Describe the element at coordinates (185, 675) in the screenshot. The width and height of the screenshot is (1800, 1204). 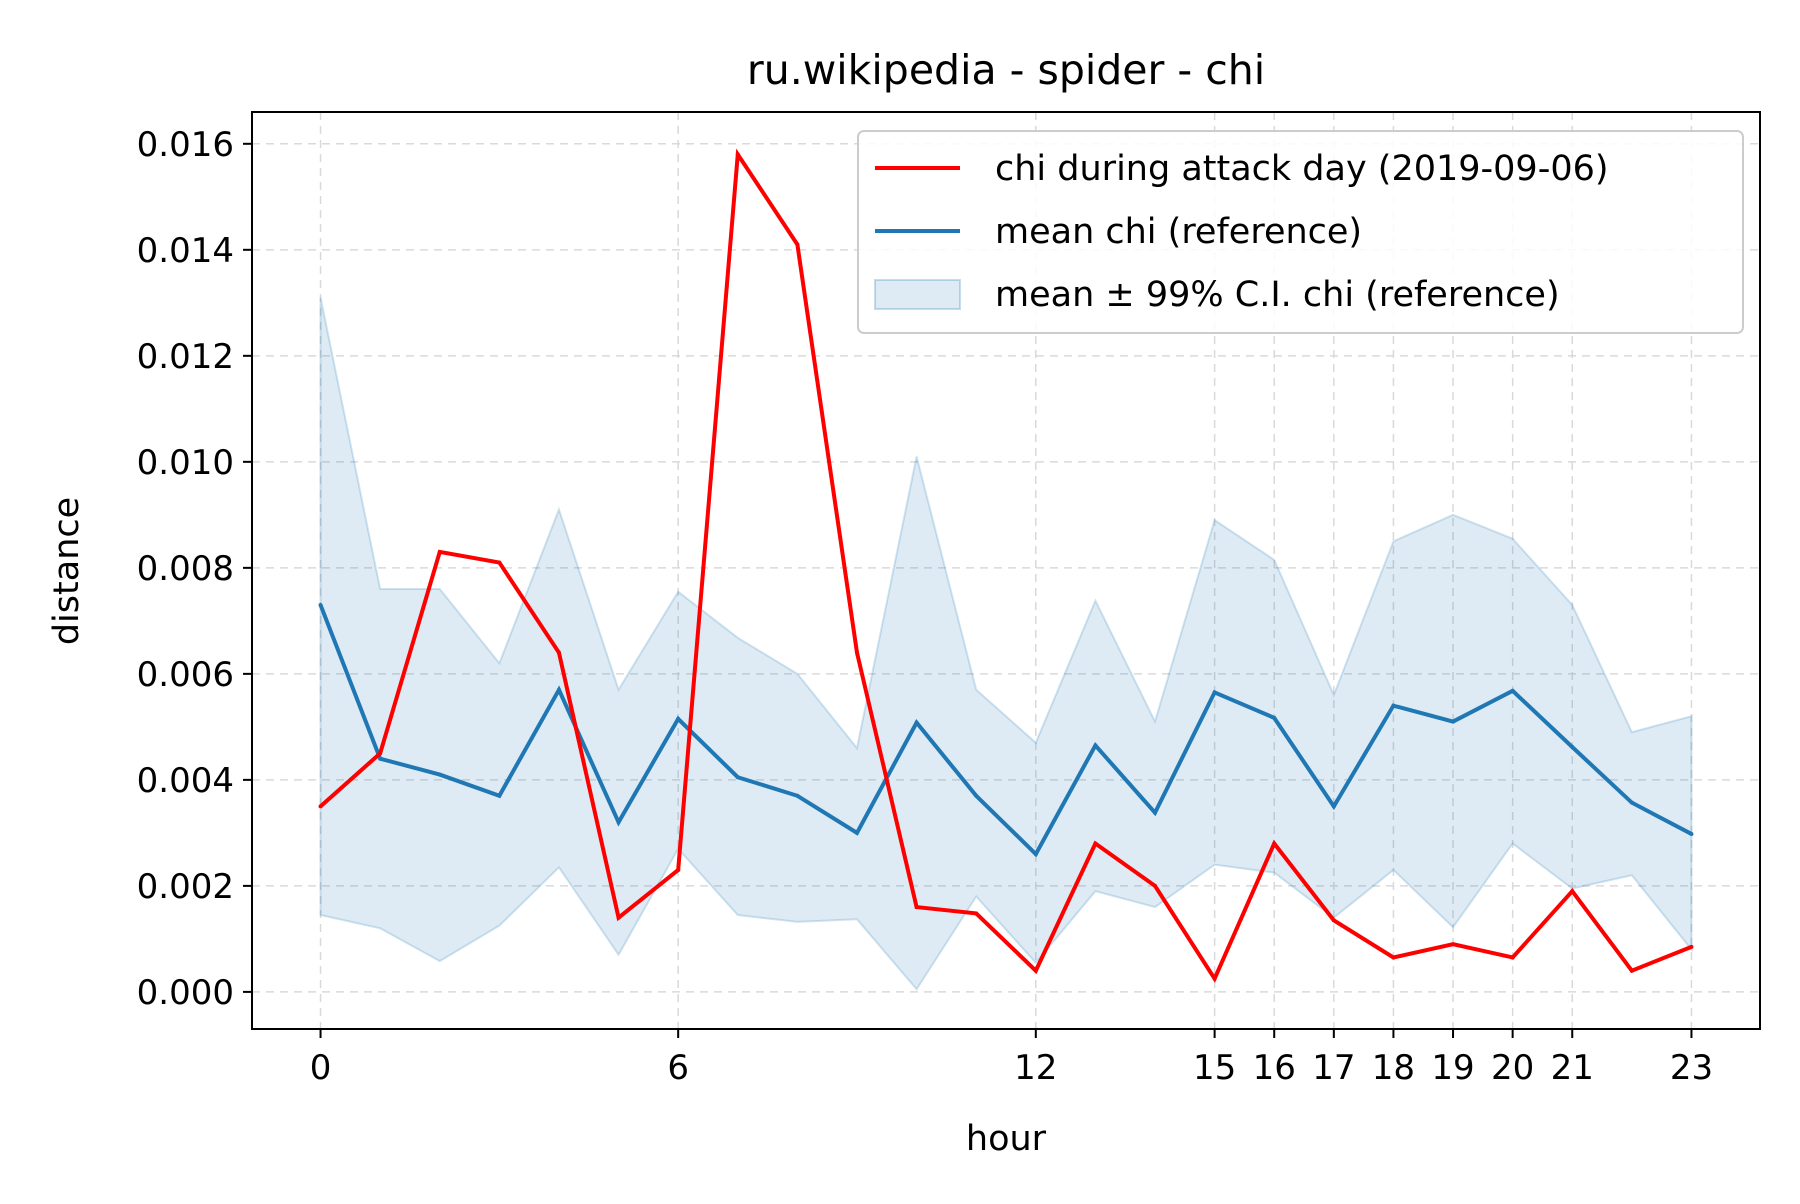
I see `y-tick-label: 0.006` at that location.